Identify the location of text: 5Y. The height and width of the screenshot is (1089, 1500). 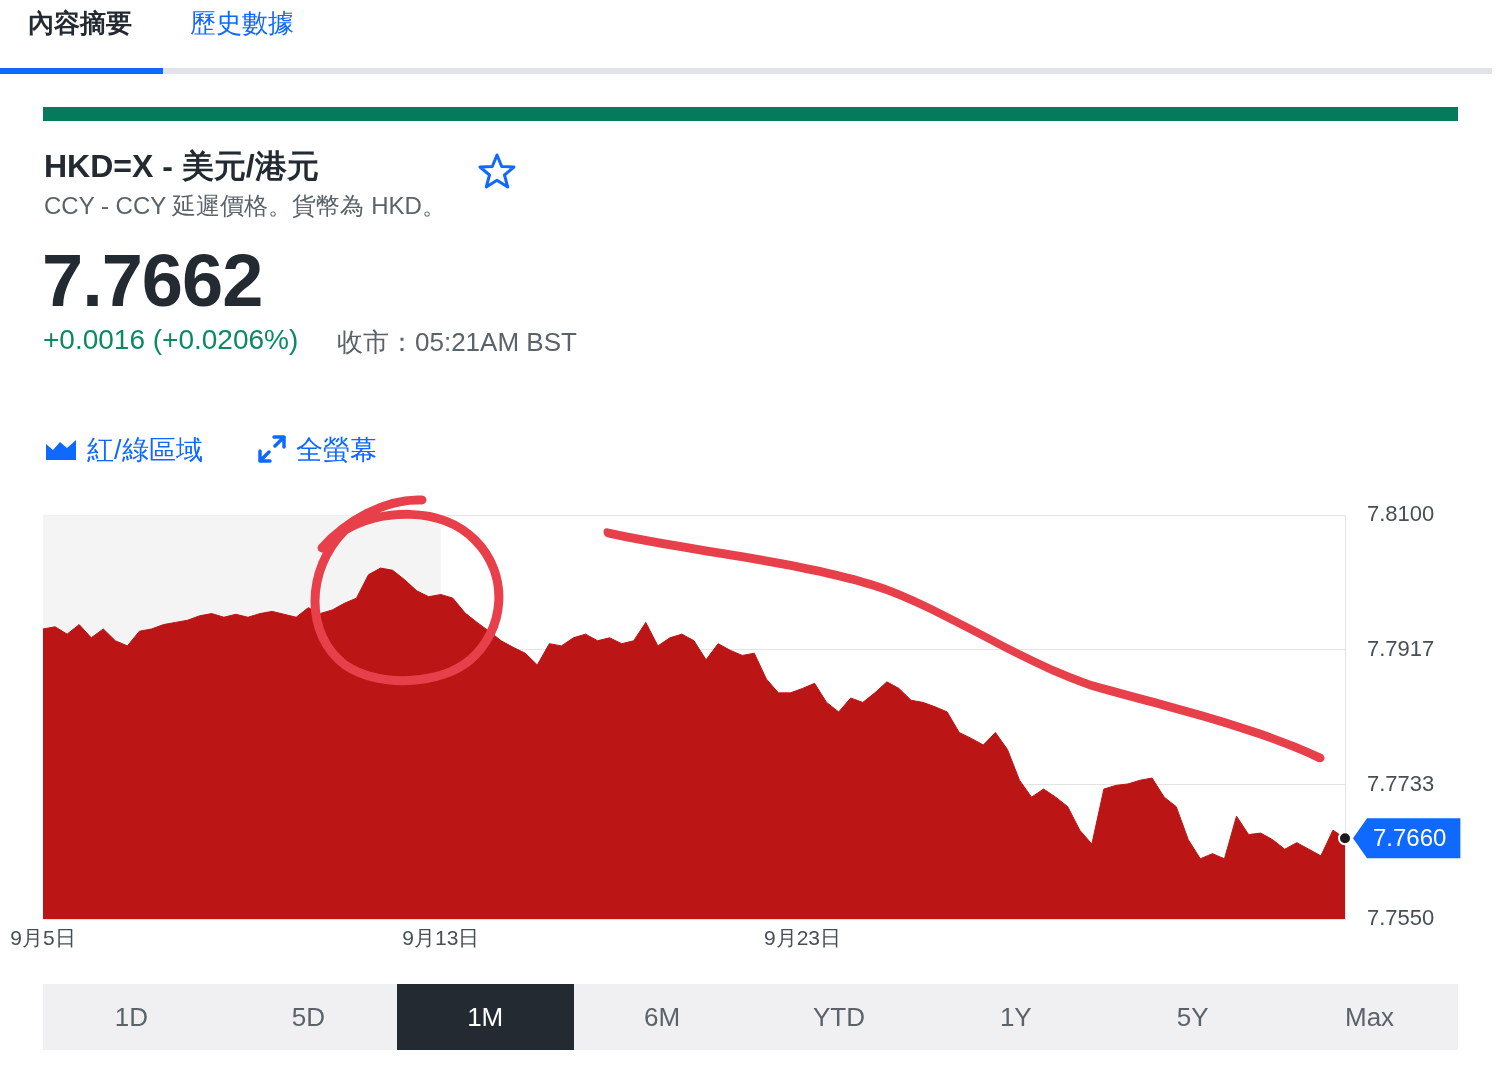
(1192, 1017).